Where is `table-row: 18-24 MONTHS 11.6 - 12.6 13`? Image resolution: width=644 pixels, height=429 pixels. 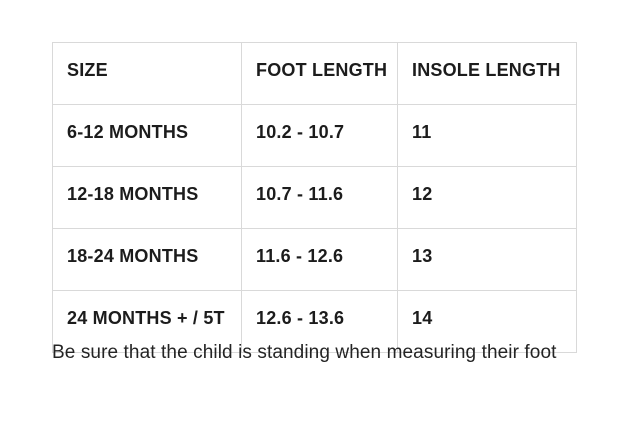 table-row: 18-24 MONTHS 11.6 - 12.6 13 is located at coordinates (314, 259).